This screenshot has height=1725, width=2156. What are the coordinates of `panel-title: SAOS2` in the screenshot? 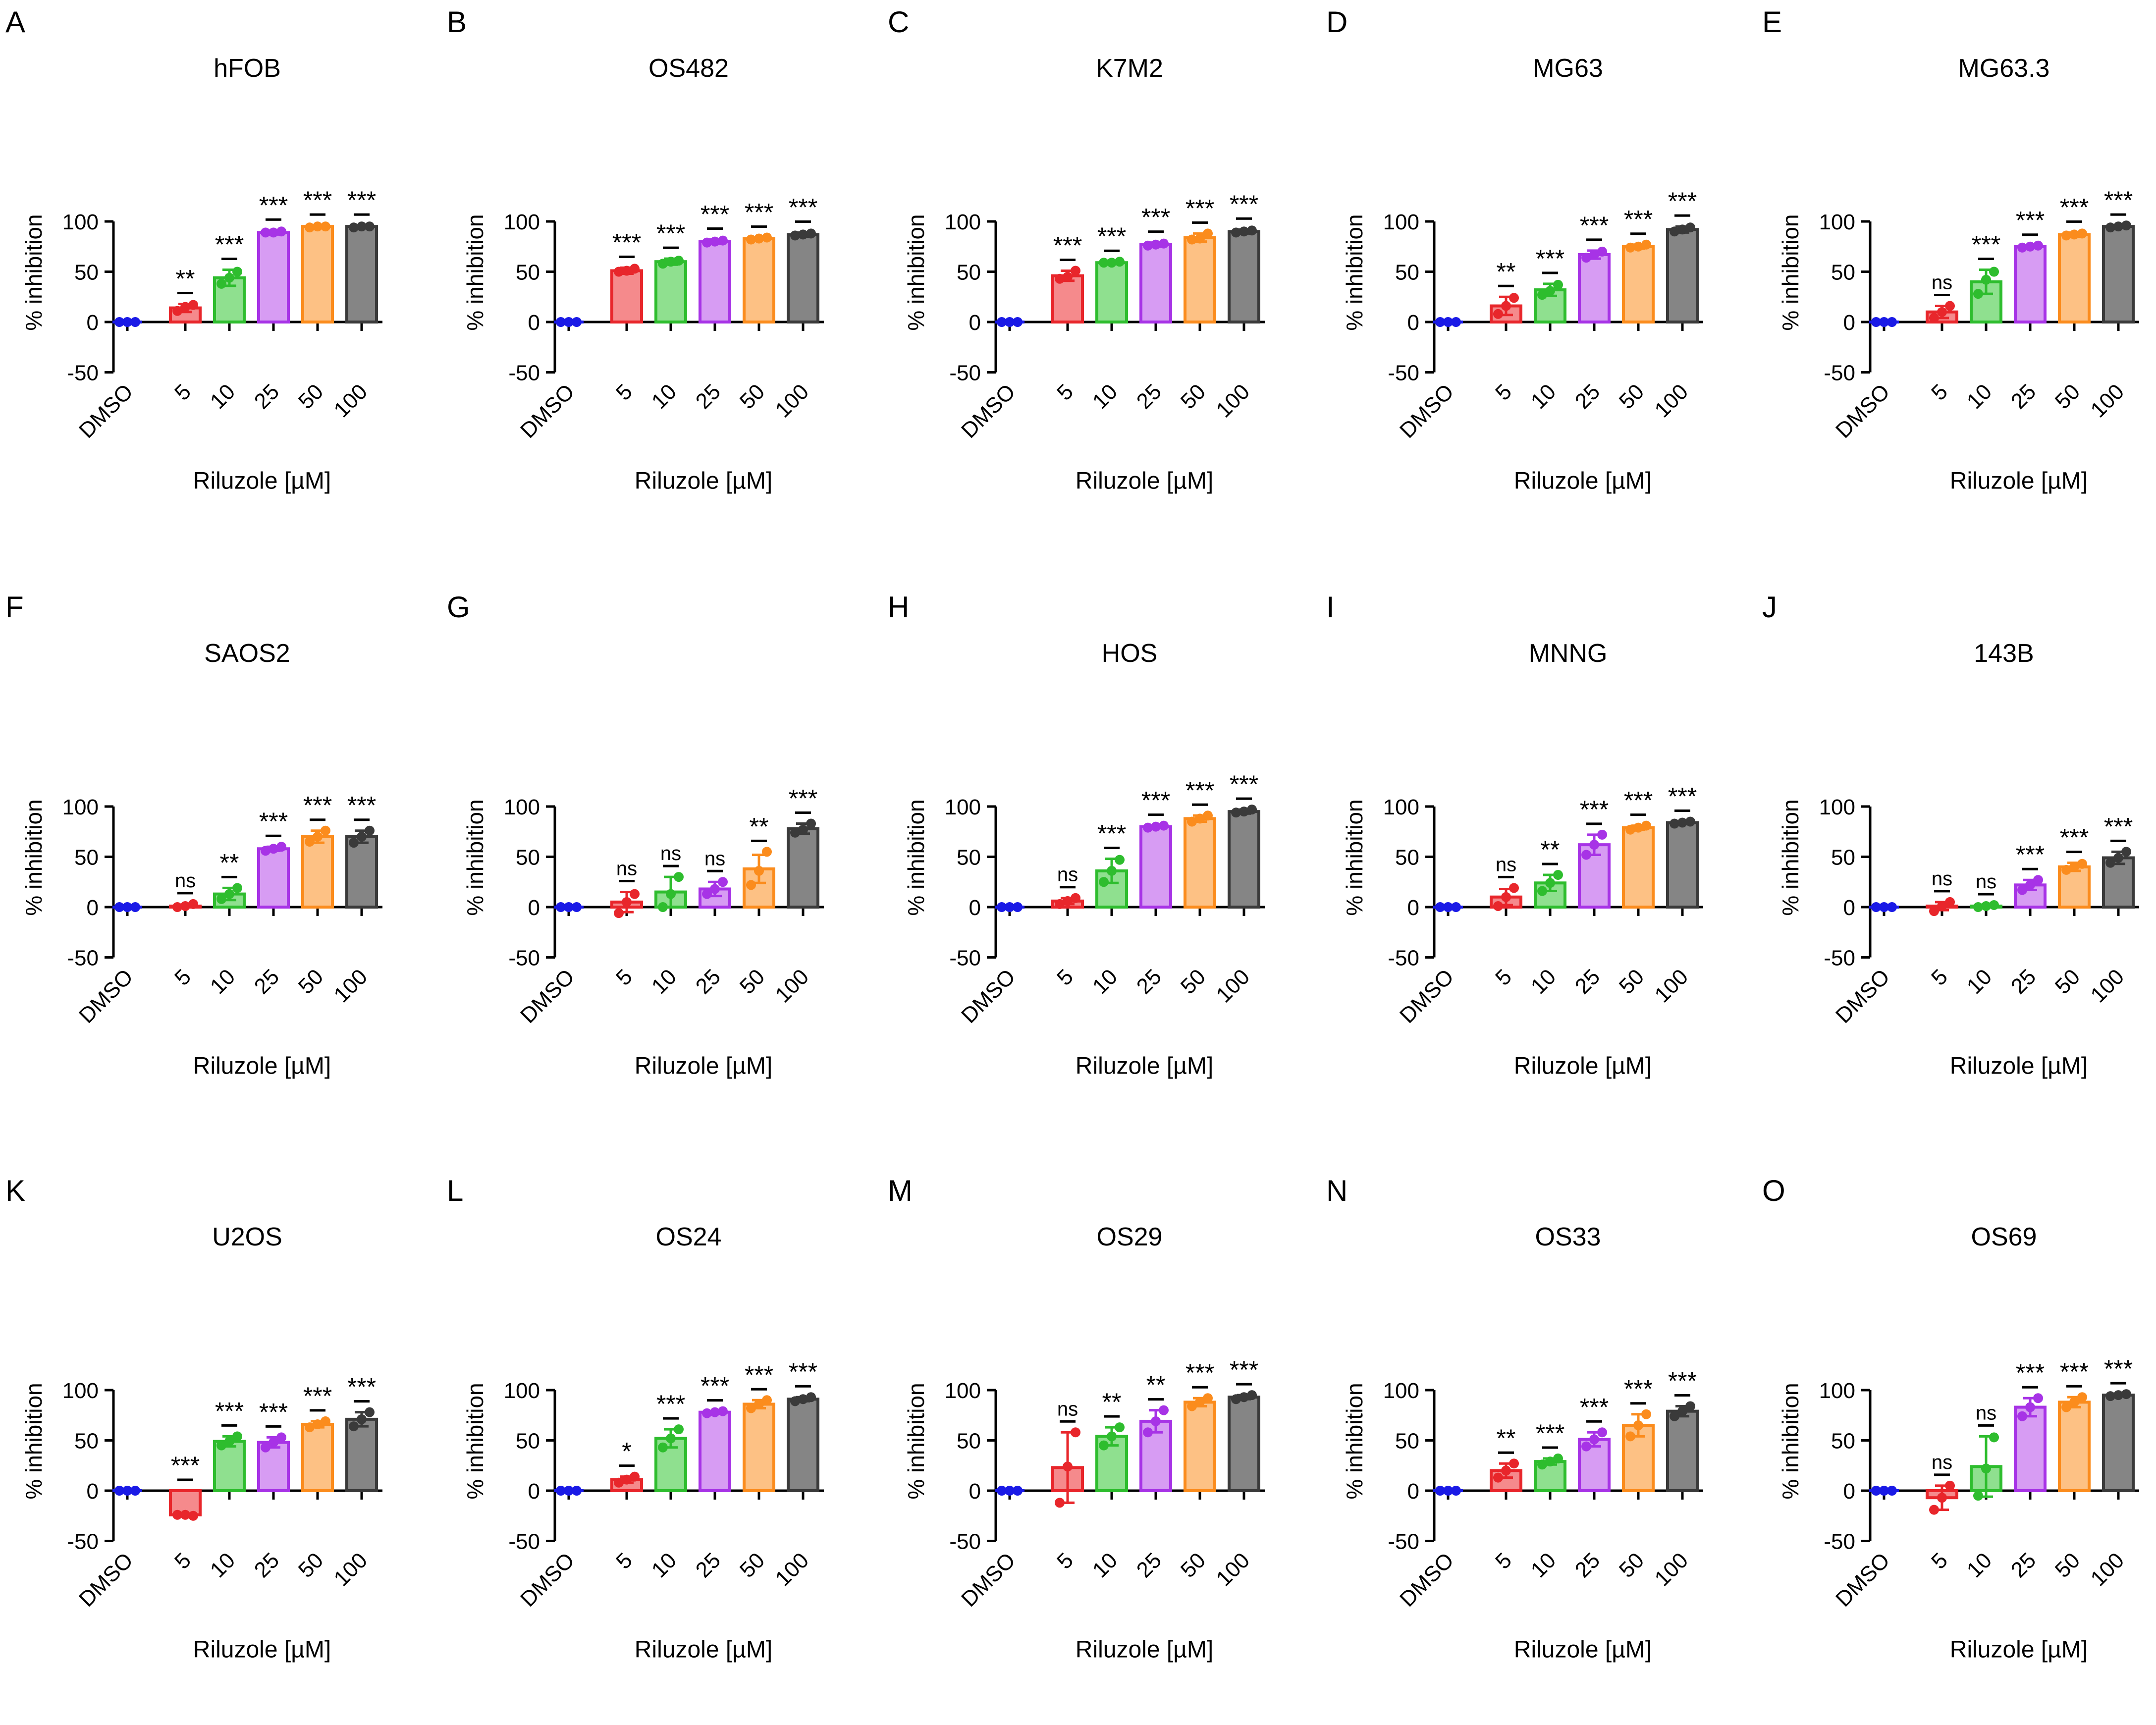 It's located at (247, 654).